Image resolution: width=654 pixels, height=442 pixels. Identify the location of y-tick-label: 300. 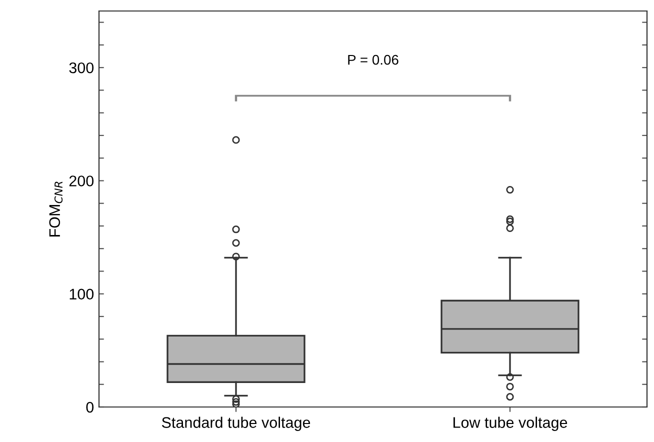
(81, 68).